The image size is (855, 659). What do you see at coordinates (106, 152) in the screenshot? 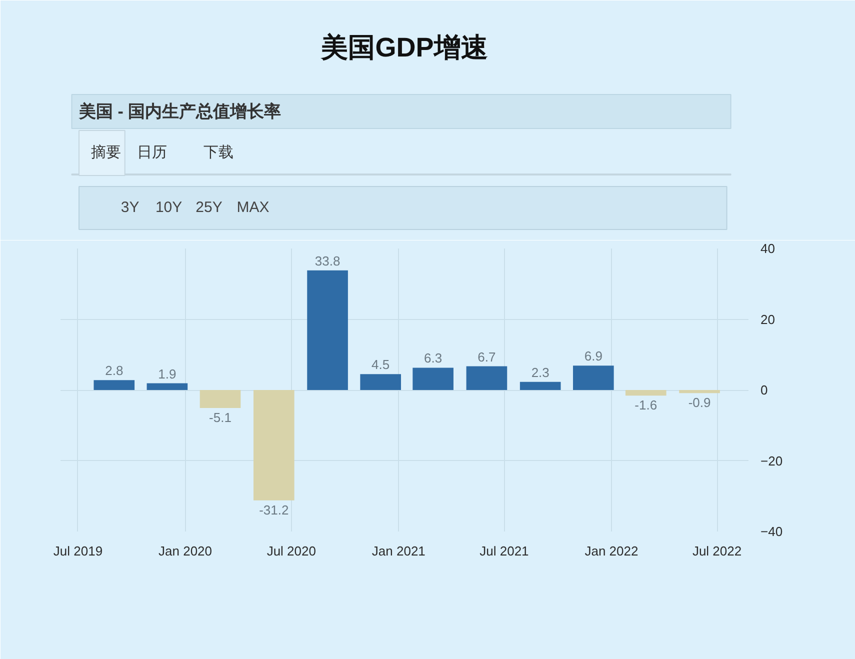
I see `text: 摘要` at bounding box center [106, 152].